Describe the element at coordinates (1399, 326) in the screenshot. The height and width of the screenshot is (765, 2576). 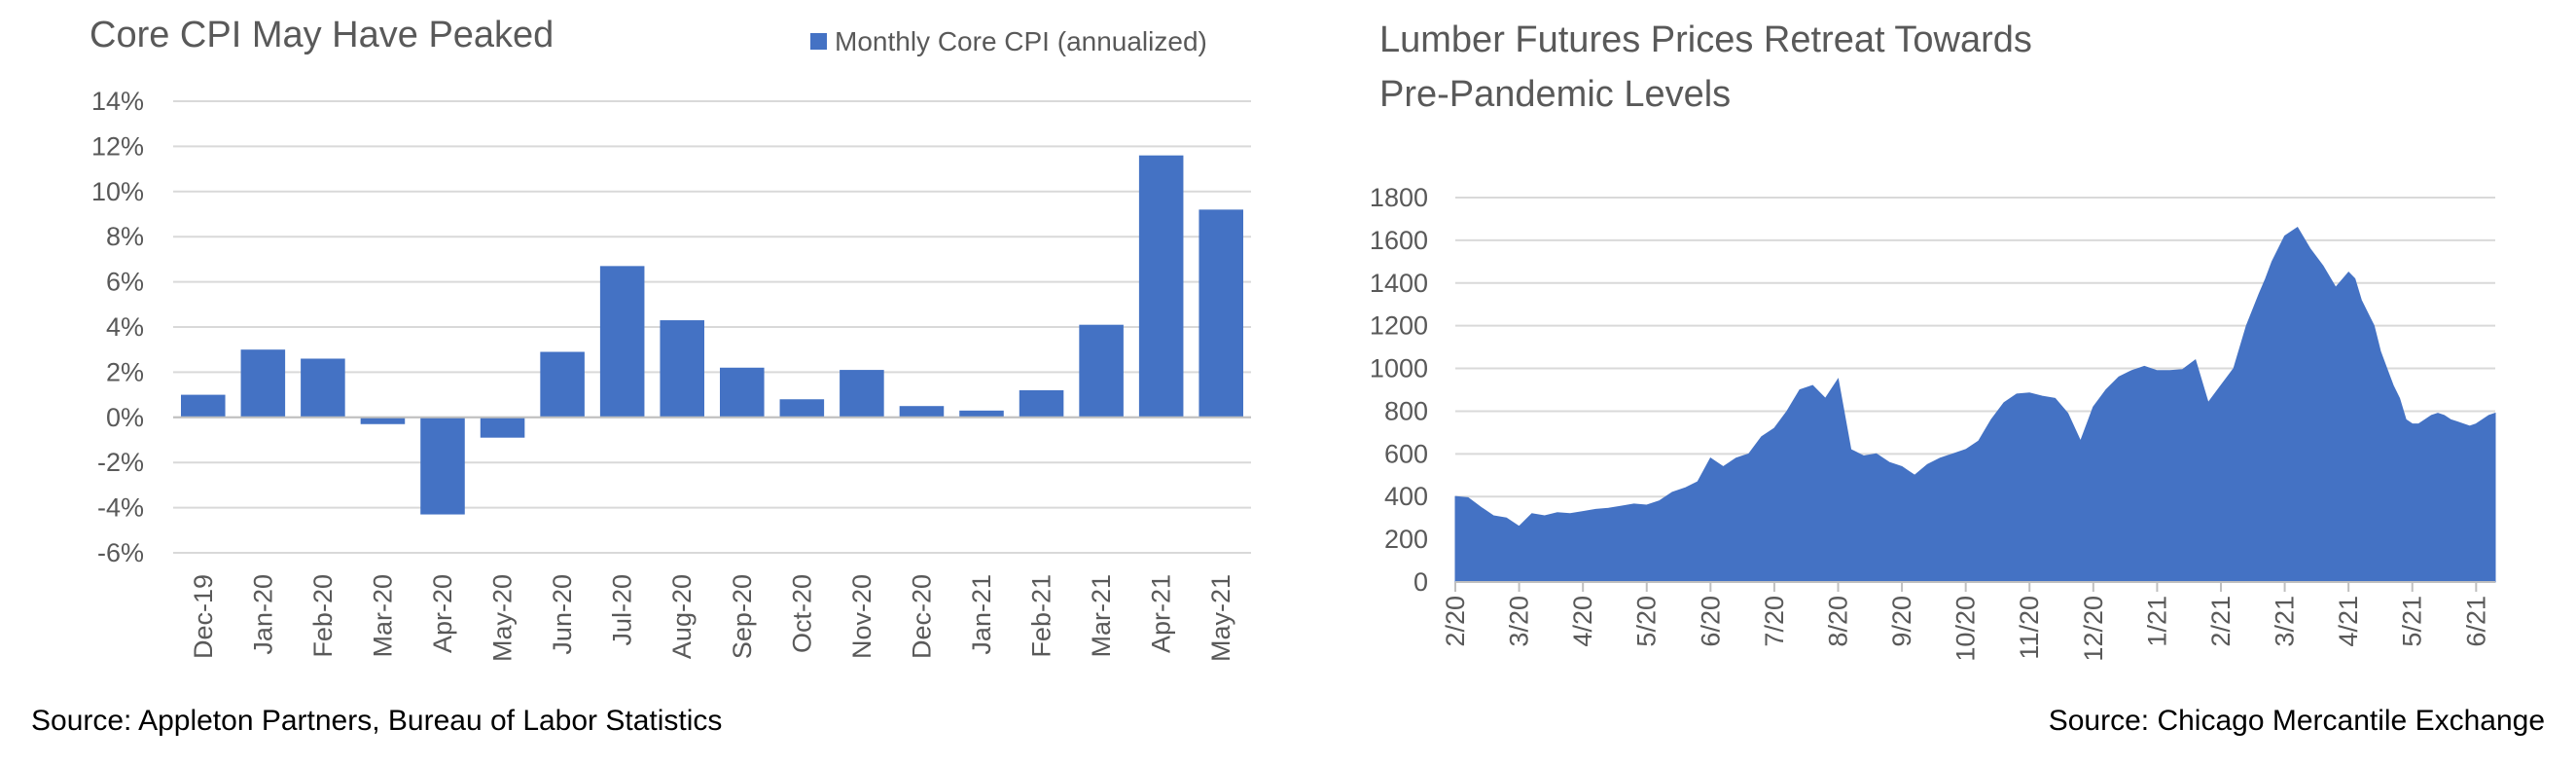
I see `lumber-y-tick-label: 1200` at that location.